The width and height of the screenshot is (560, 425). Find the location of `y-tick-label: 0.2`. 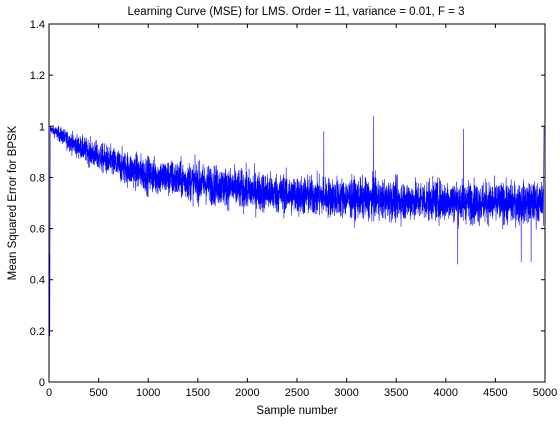

y-tick-label: 0.2 is located at coordinates (37, 332).